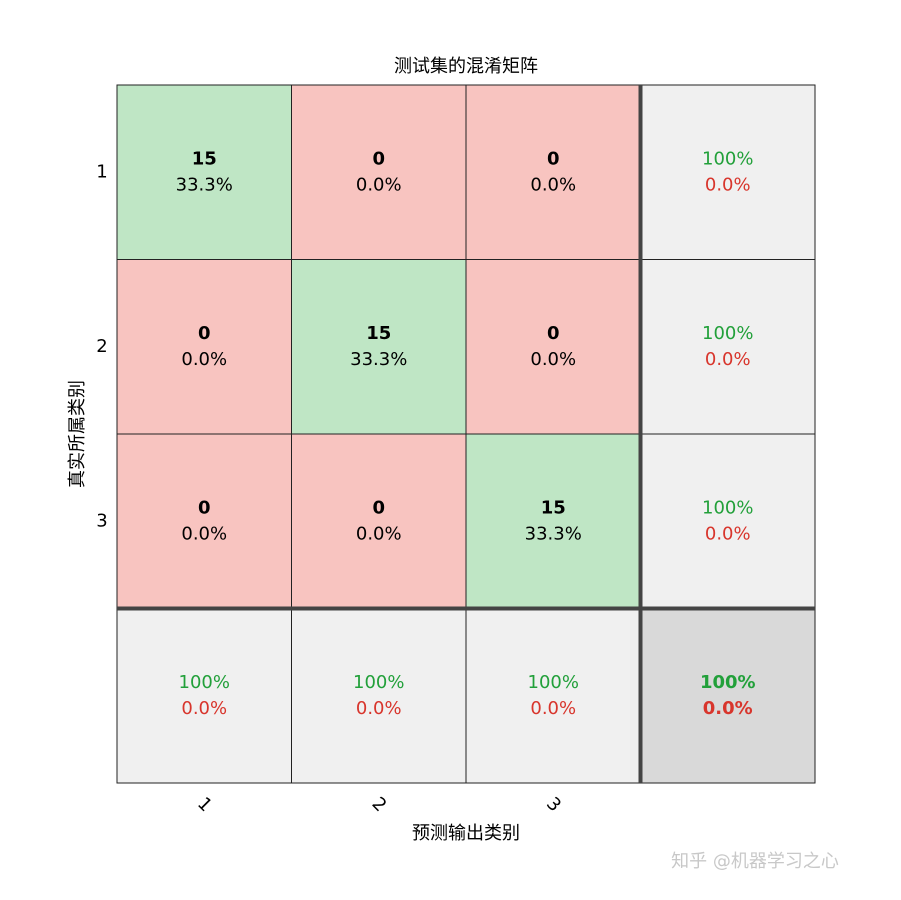  Describe the element at coordinates (728, 696) in the screenshot. I see `total-summary` at that location.